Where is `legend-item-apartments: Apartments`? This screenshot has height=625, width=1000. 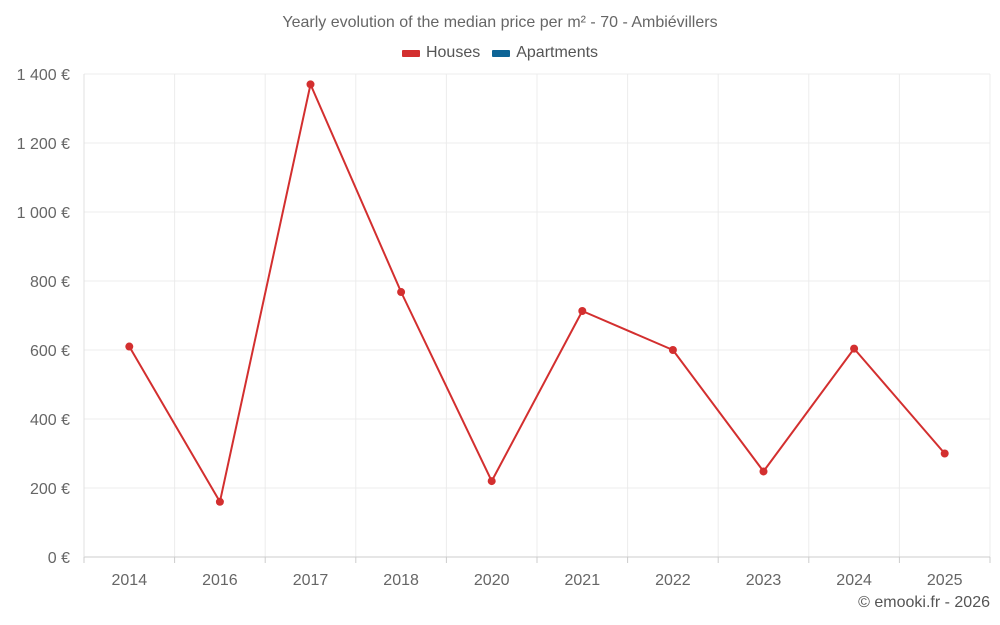
legend-item-apartments: Apartments is located at coordinates (545, 53).